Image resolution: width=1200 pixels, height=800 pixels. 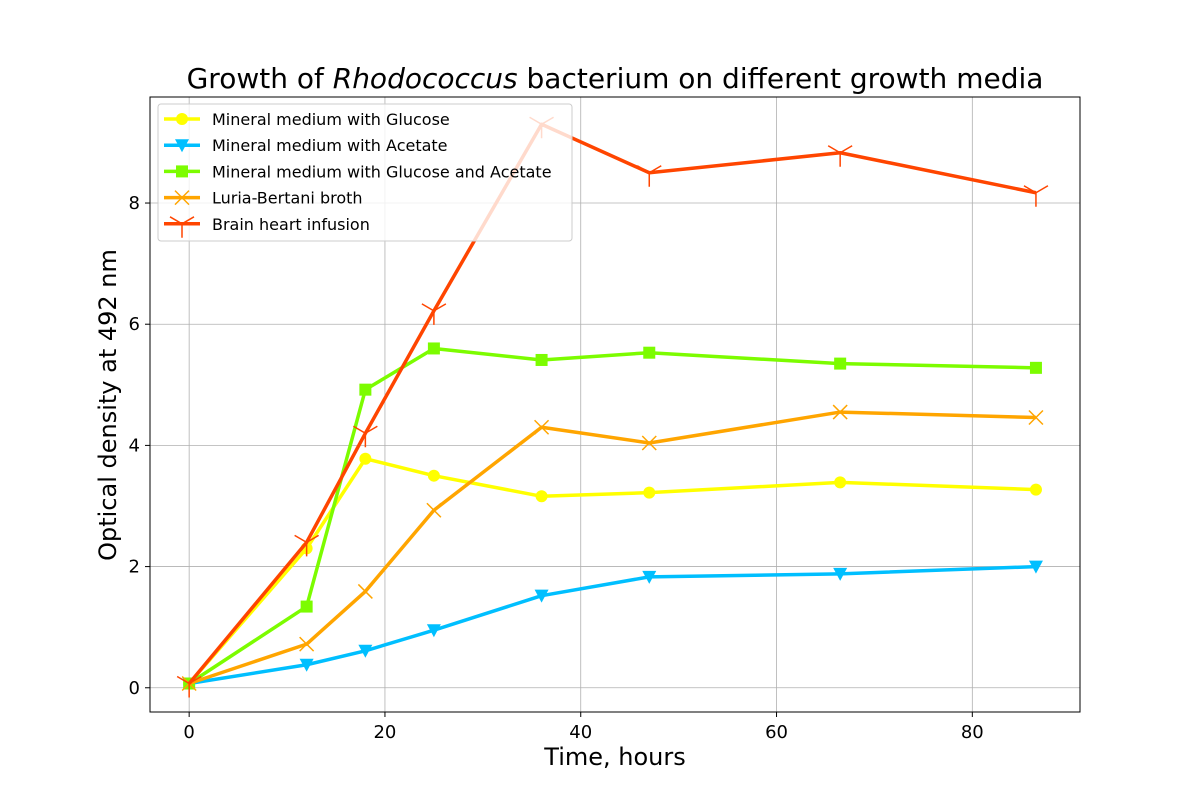 I want to click on legend-entry: Brain heart infusion, so click(x=267, y=226).